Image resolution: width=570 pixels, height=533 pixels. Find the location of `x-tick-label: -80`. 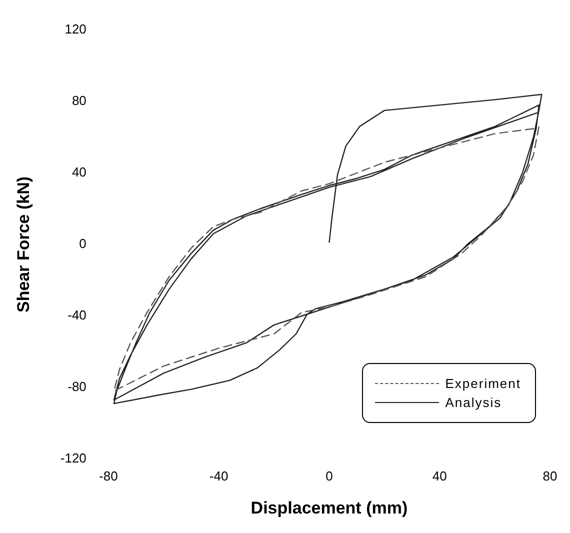

x-tick-label: -80 is located at coordinates (108, 476).